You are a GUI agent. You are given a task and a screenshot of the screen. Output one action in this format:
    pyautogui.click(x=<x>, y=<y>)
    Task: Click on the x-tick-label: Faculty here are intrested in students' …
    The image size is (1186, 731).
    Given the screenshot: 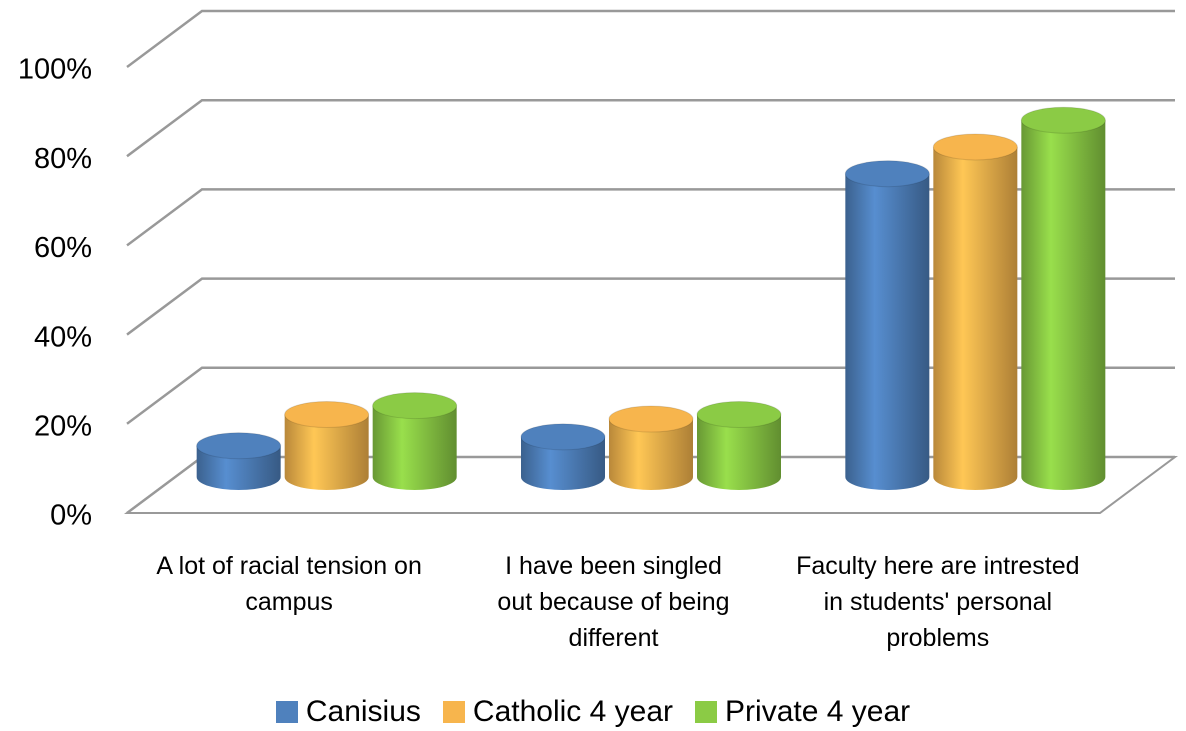 What is the action you would take?
    pyautogui.click(x=938, y=602)
    